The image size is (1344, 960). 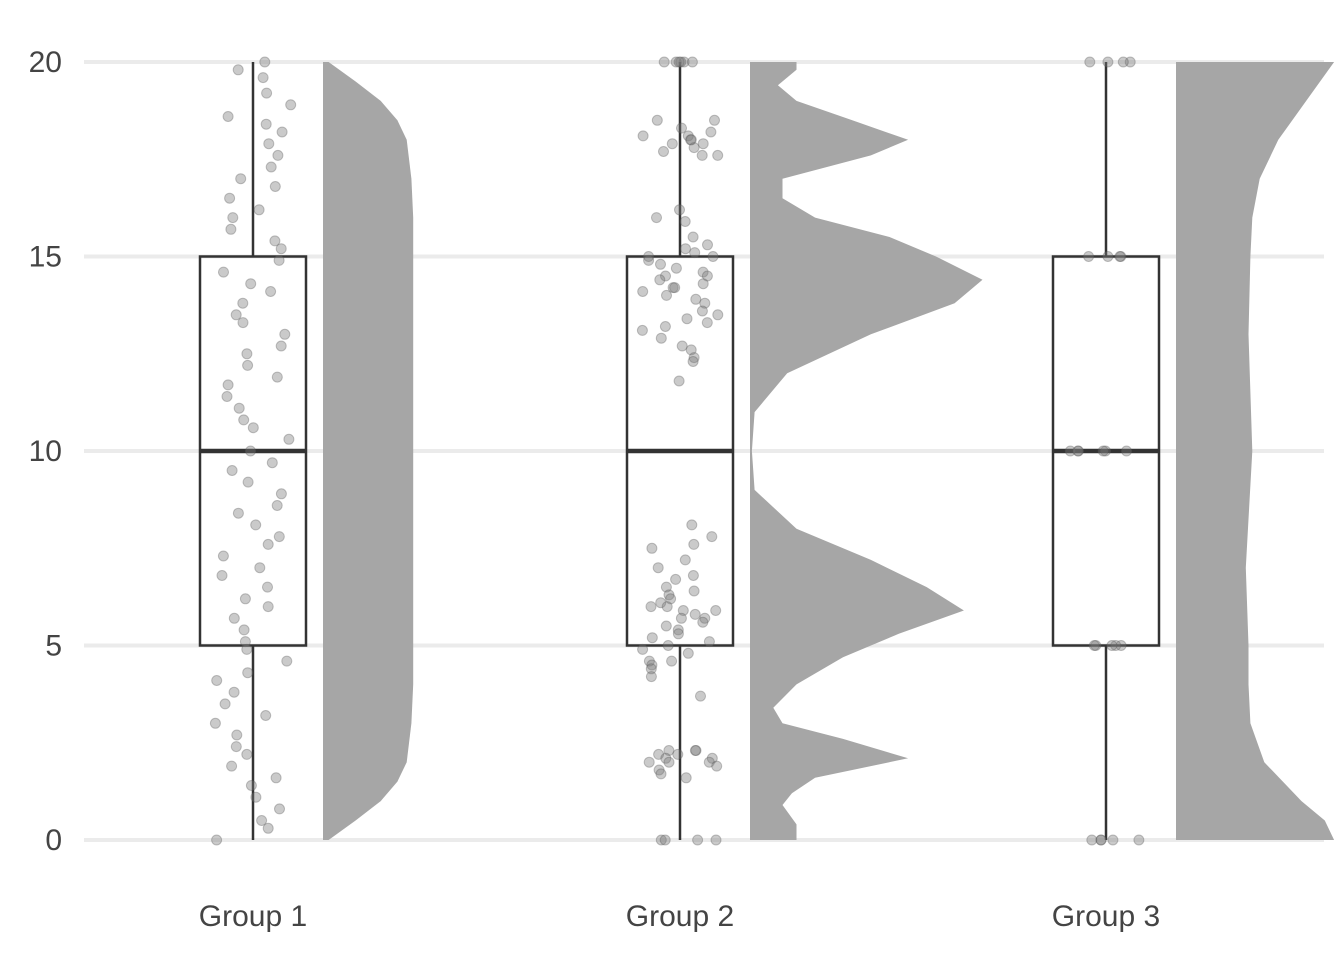 What do you see at coordinates (1106, 916) in the screenshot?
I see `x-category-label: Group 3` at bounding box center [1106, 916].